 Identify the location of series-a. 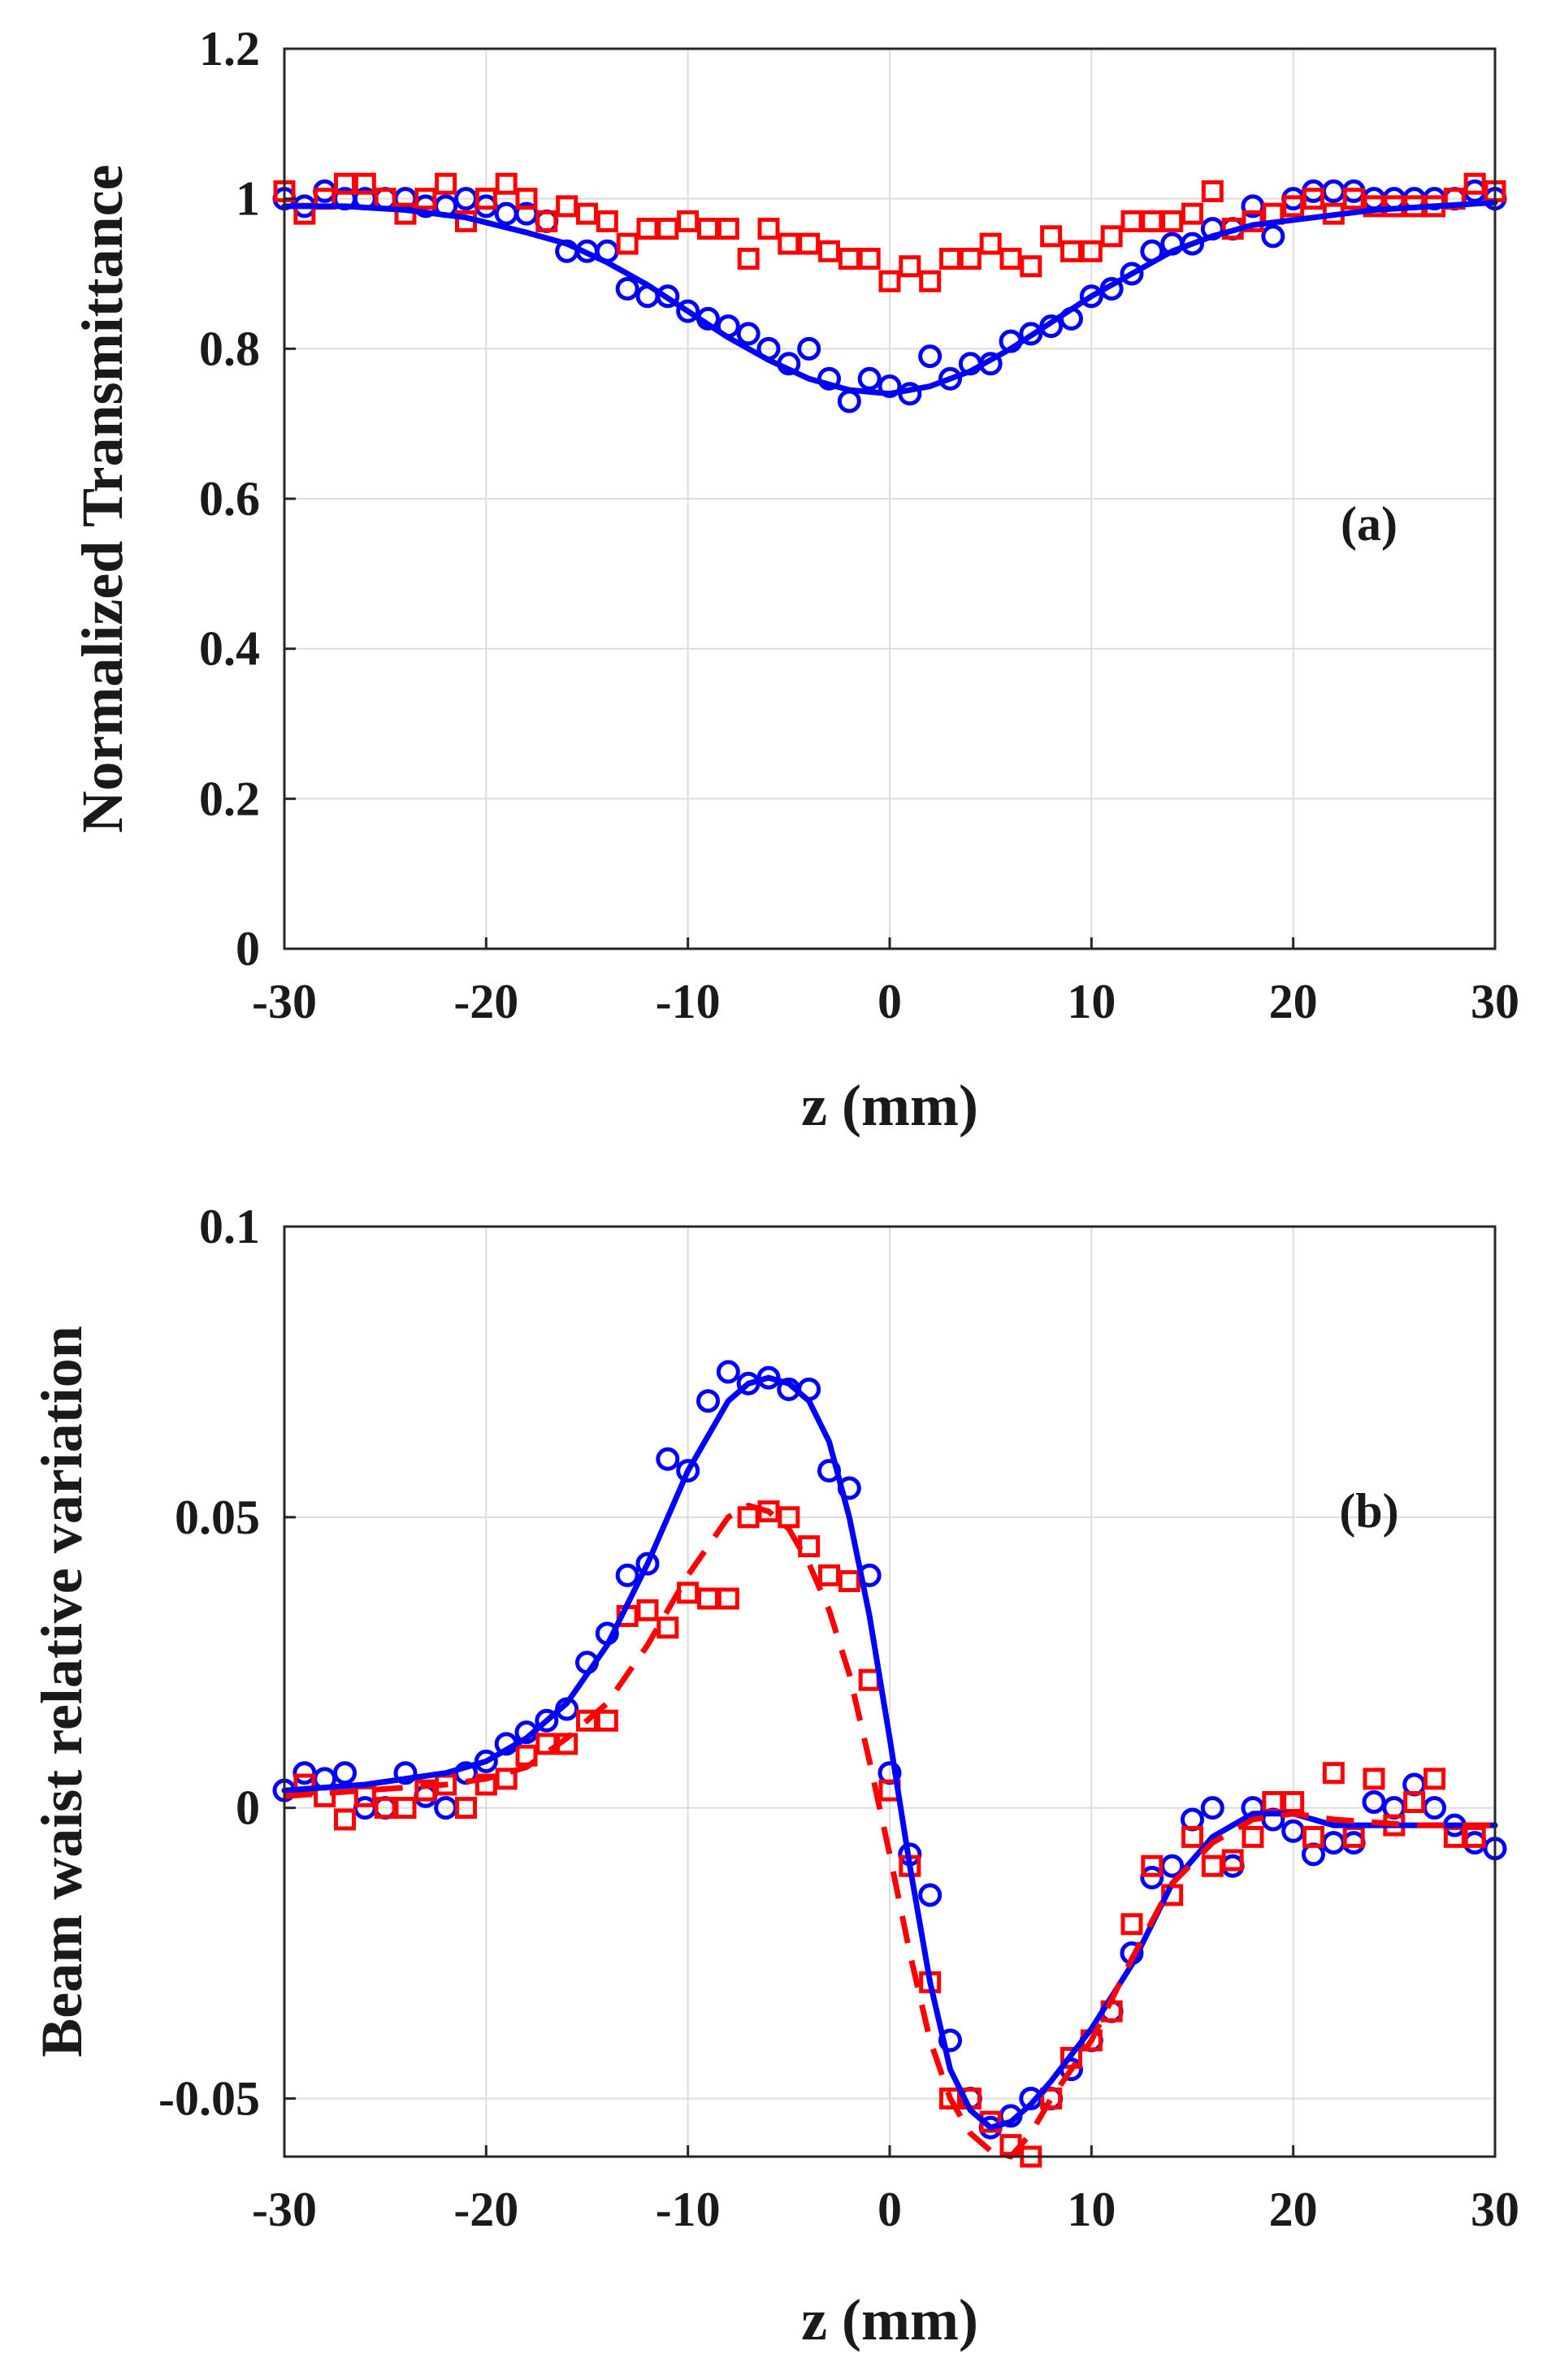
(889, 292).